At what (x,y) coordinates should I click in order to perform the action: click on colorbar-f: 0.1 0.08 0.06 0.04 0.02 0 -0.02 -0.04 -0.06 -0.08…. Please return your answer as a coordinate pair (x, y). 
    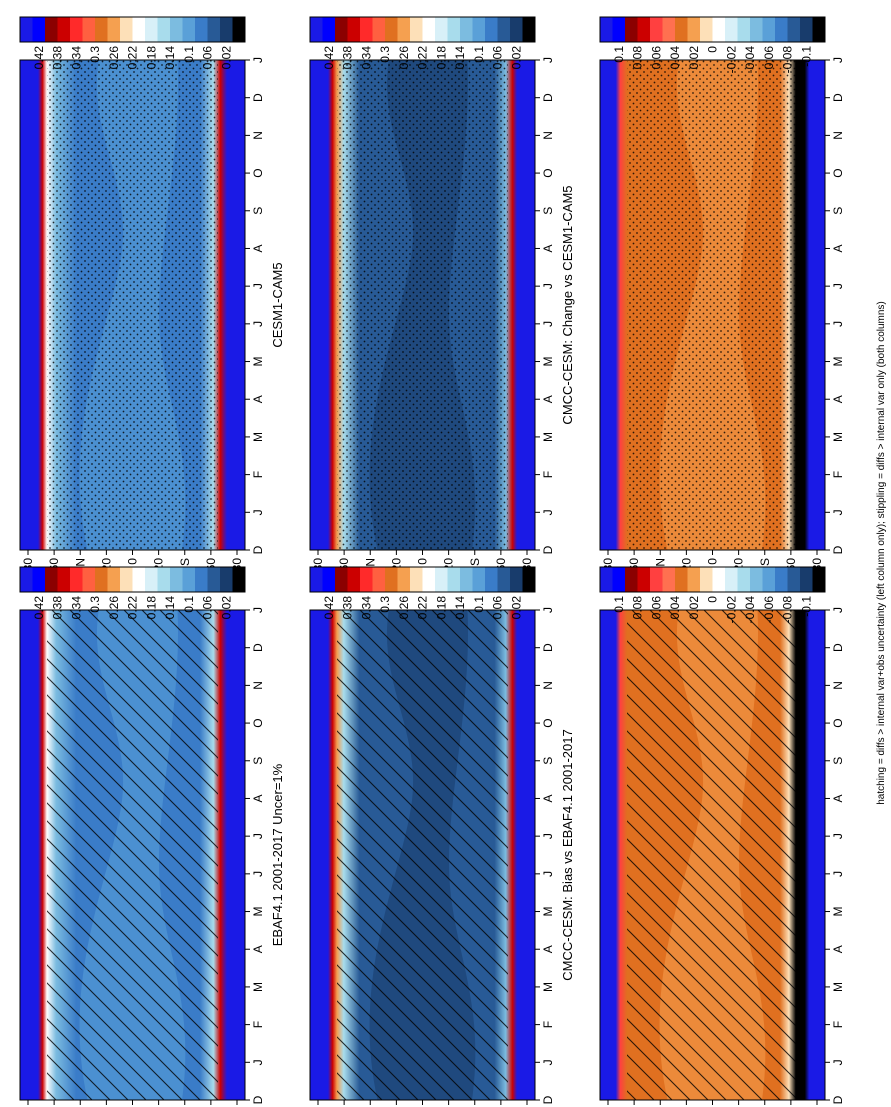
    Looking at the image, I should click on (712, 45).